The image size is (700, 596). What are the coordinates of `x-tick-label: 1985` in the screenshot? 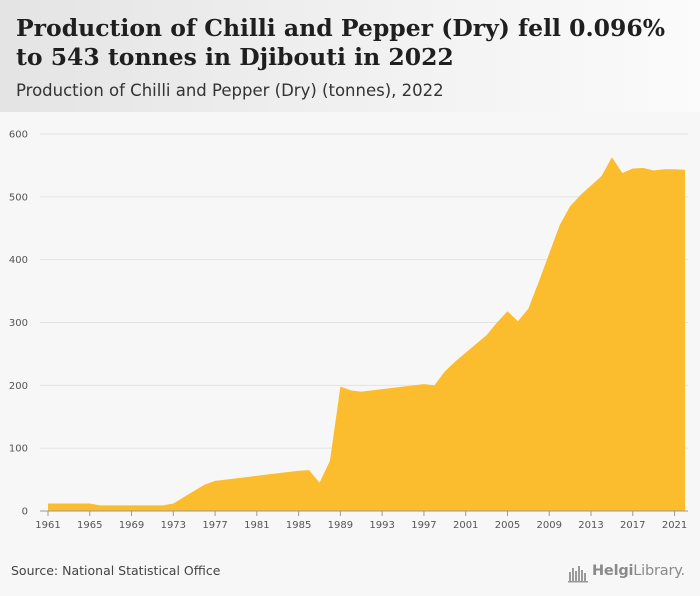 It's located at (298, 525).